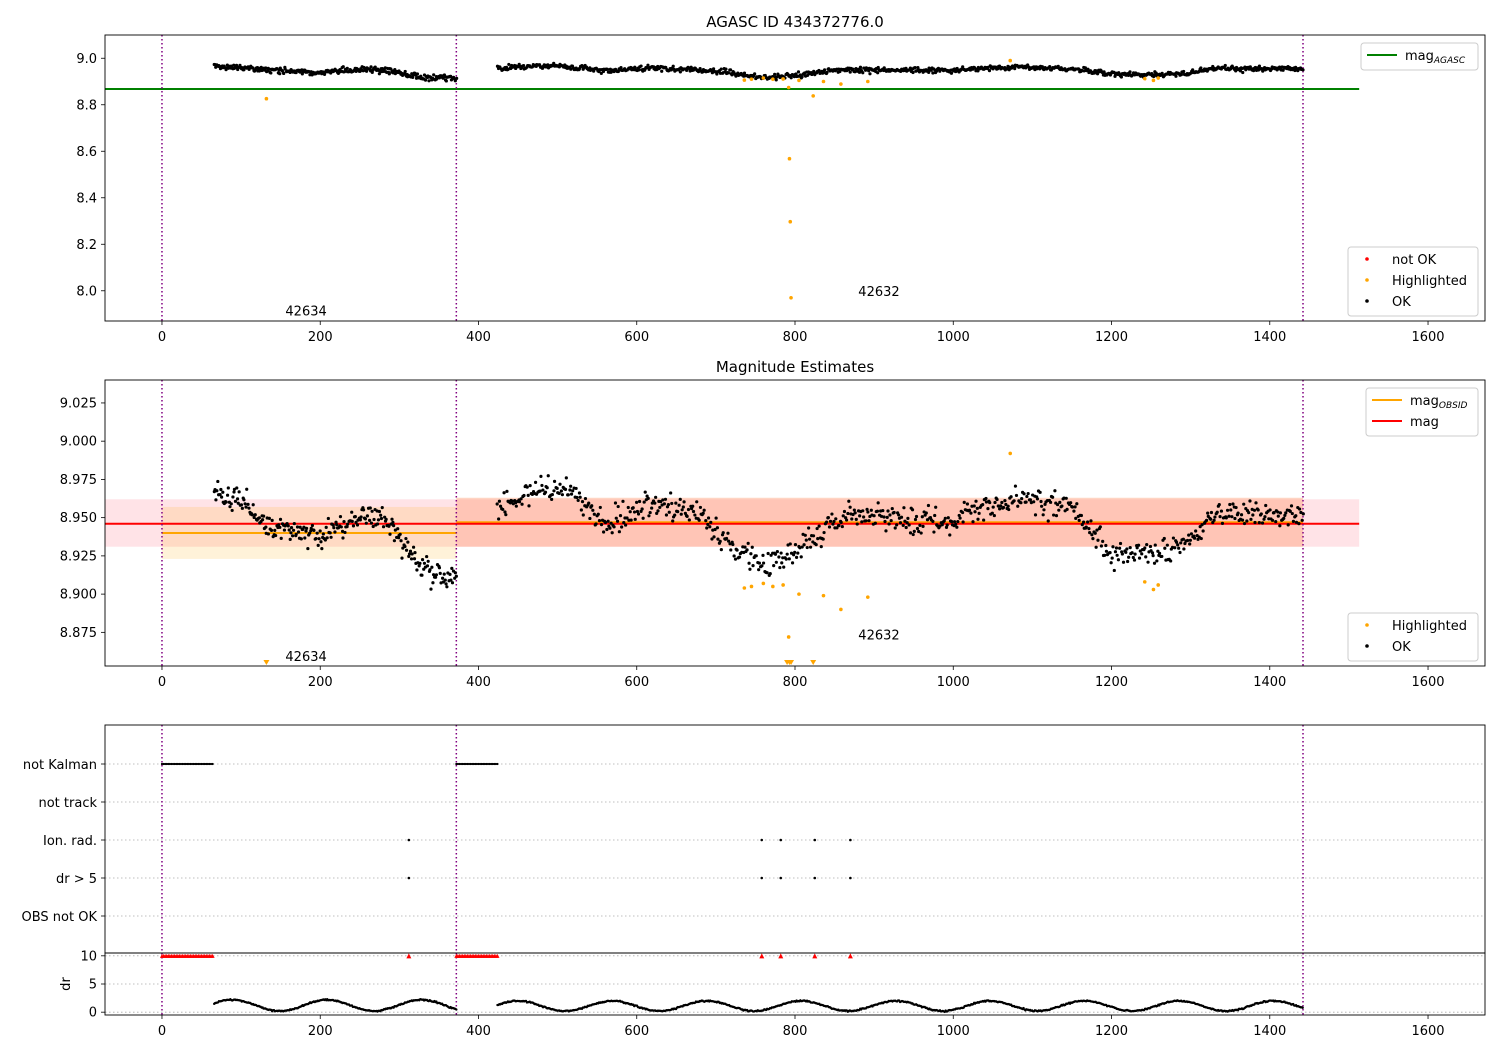 This screenshot has width=1500, height=1050. Describe the element at coordinates (788, 637) in the screenshot. I see `highlighted-point` at that location.